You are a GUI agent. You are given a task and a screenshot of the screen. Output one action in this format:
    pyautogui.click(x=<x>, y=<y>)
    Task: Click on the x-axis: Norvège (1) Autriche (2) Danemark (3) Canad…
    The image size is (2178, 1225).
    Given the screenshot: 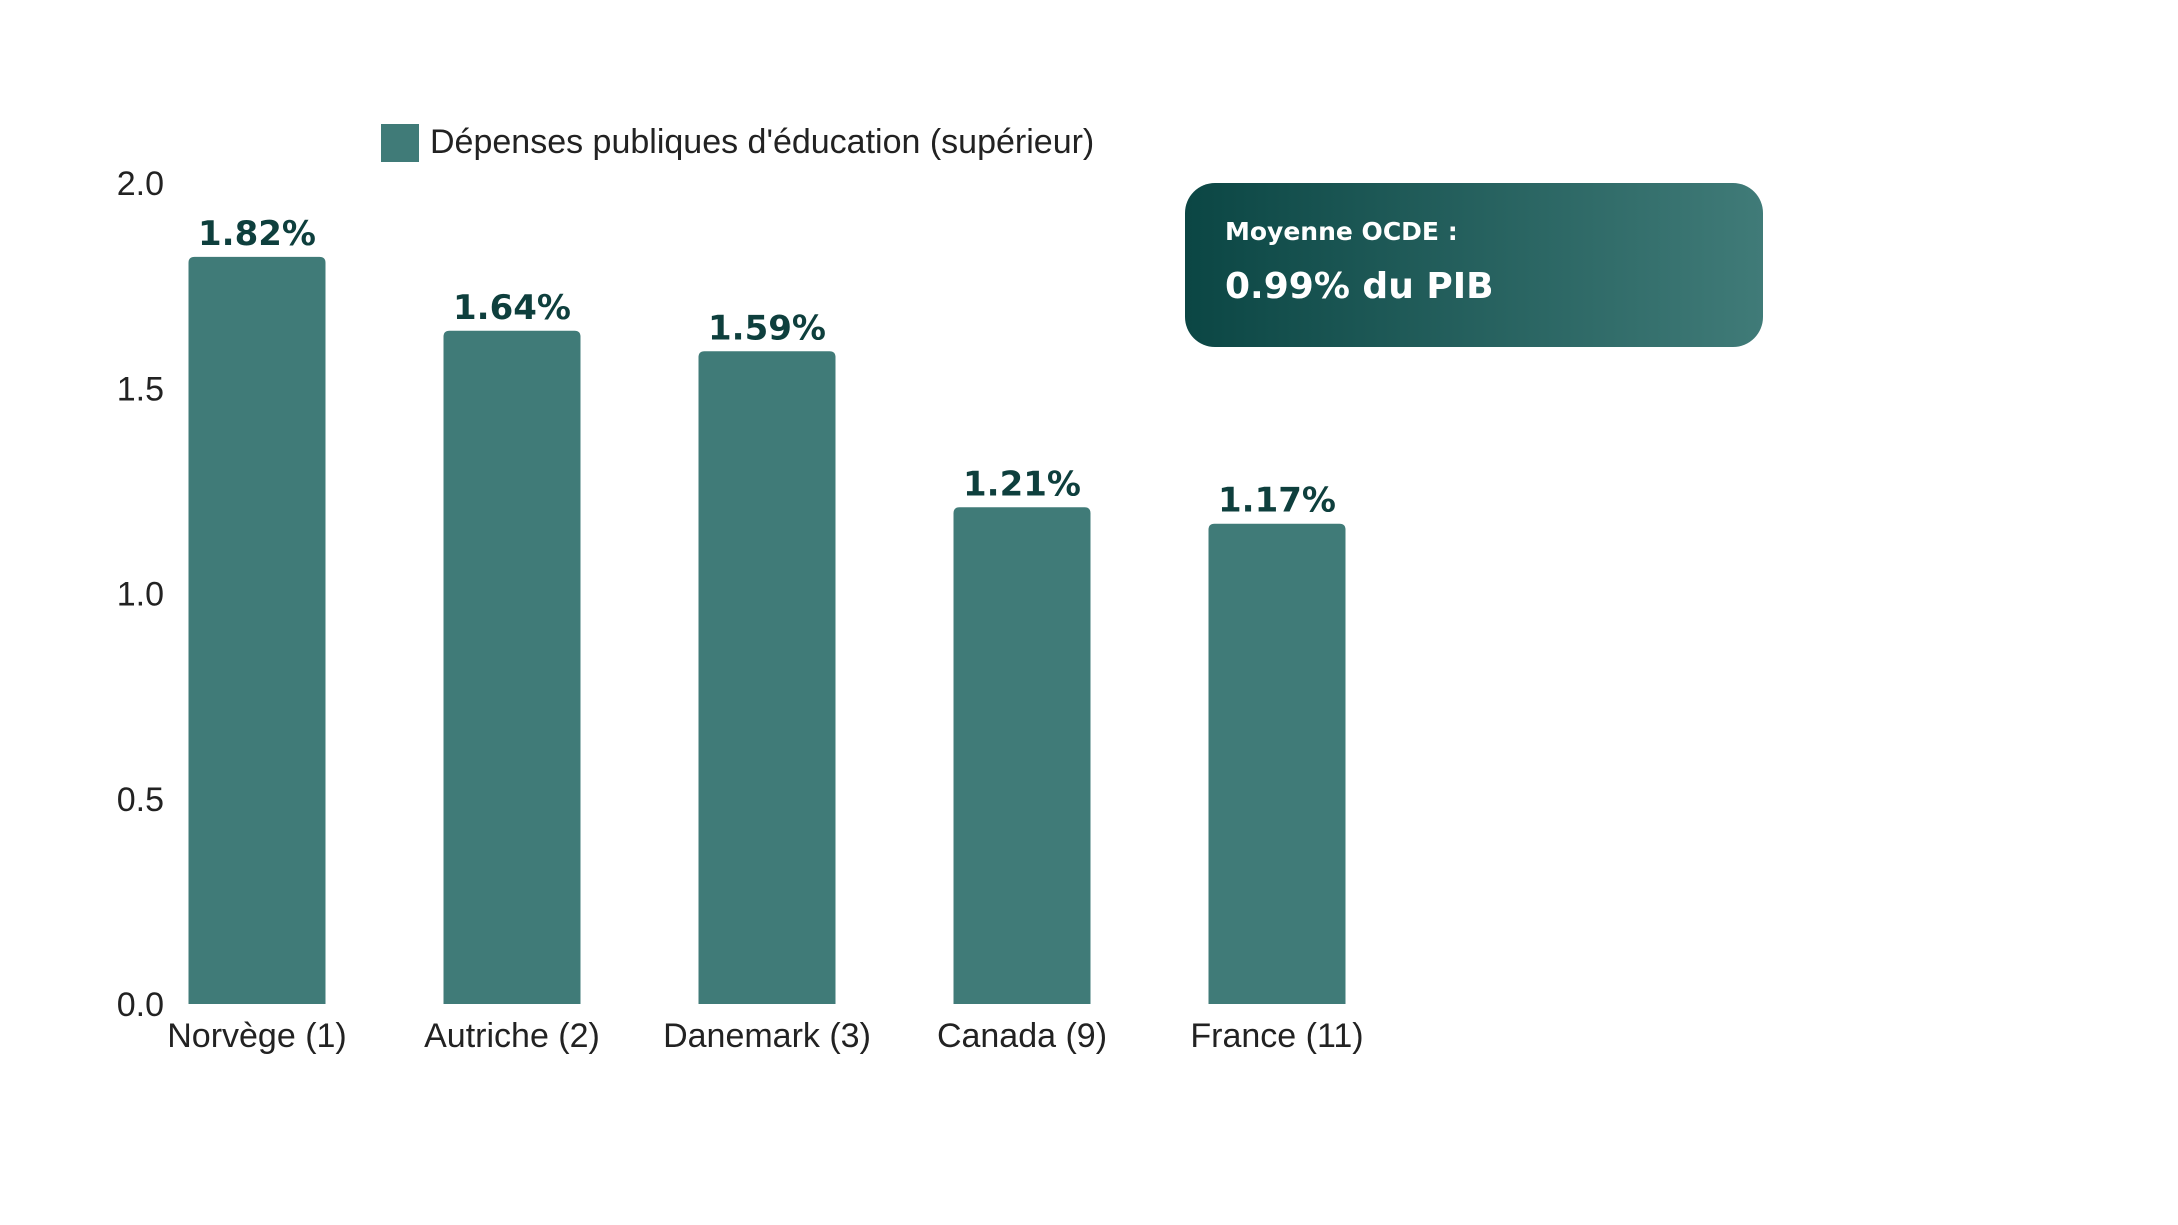 What is the action you would take?
    pyautogui.click(x=765, y=1036)
    